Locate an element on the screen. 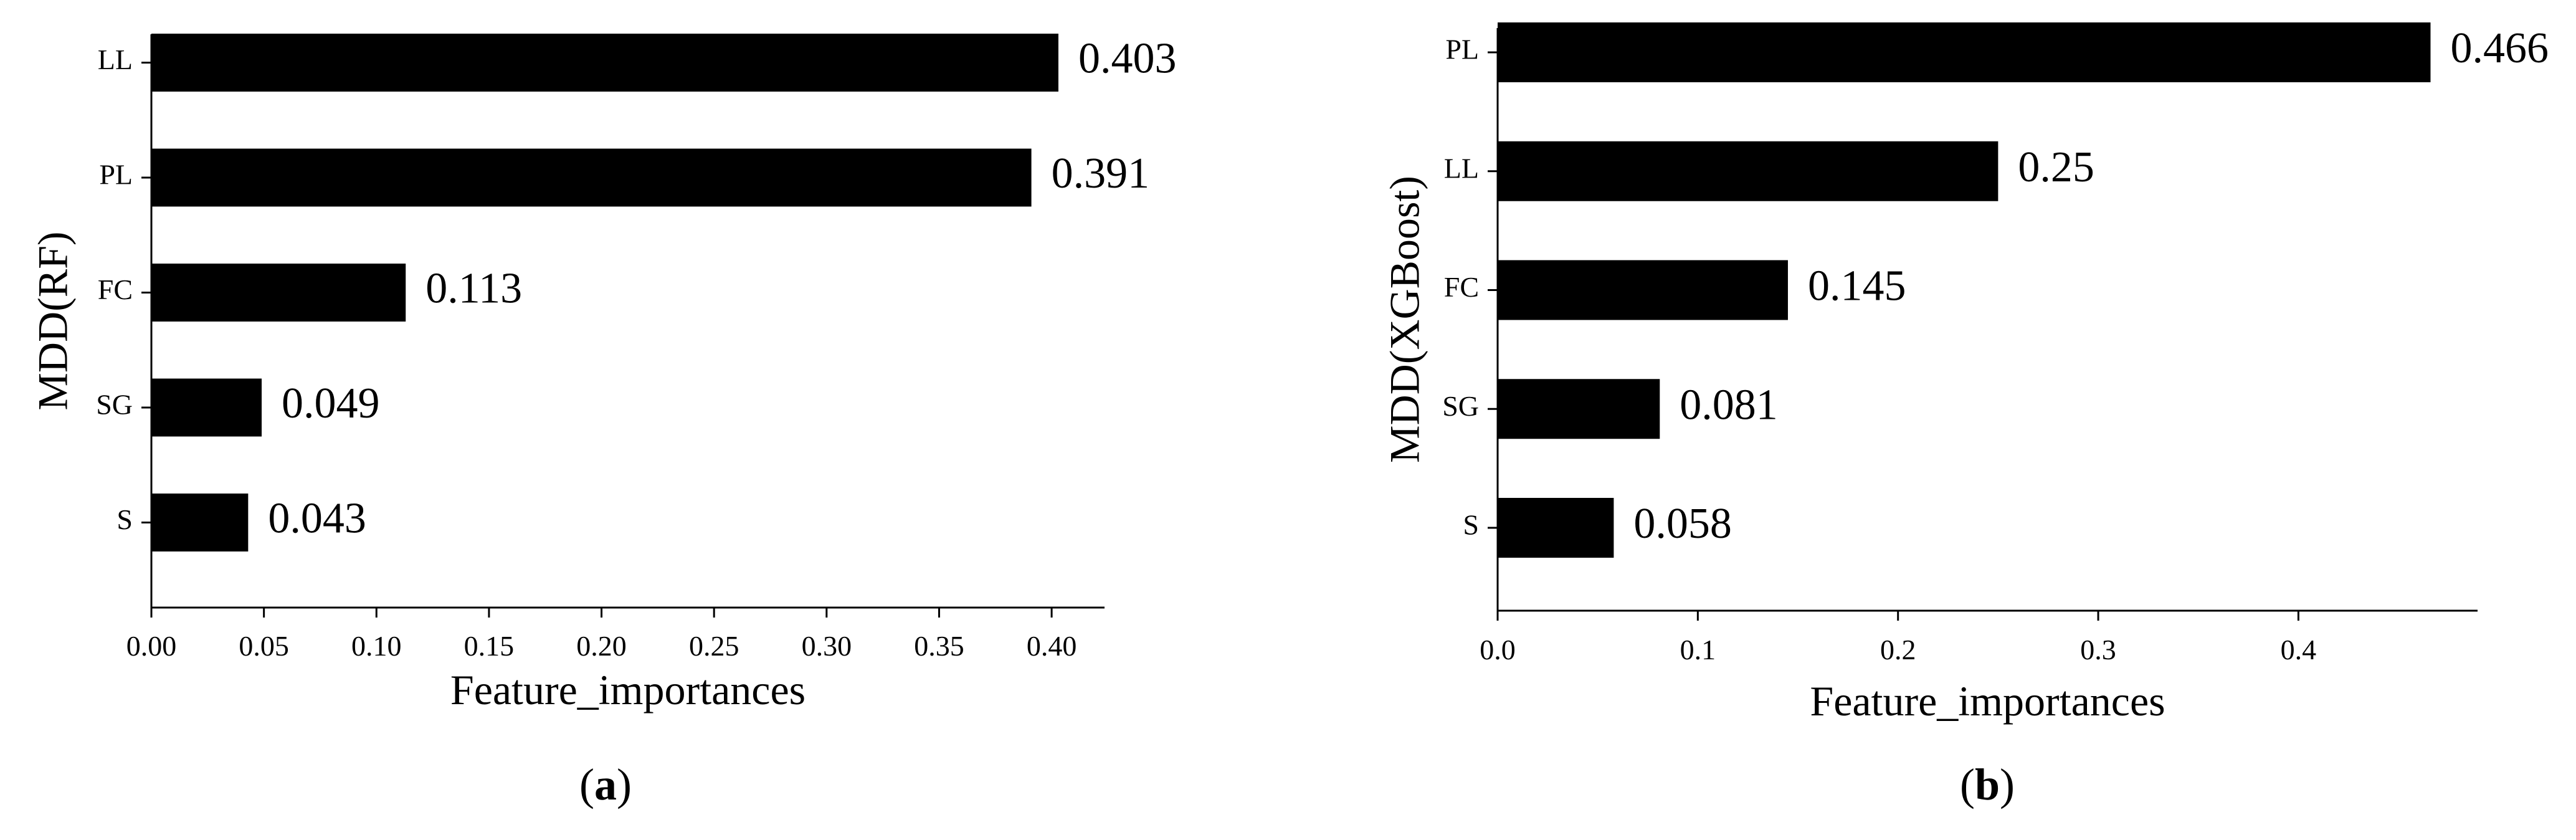 This screenshot has height=840, width=2576. panel-caption-letter: b is located at coordinates (1987, 784).